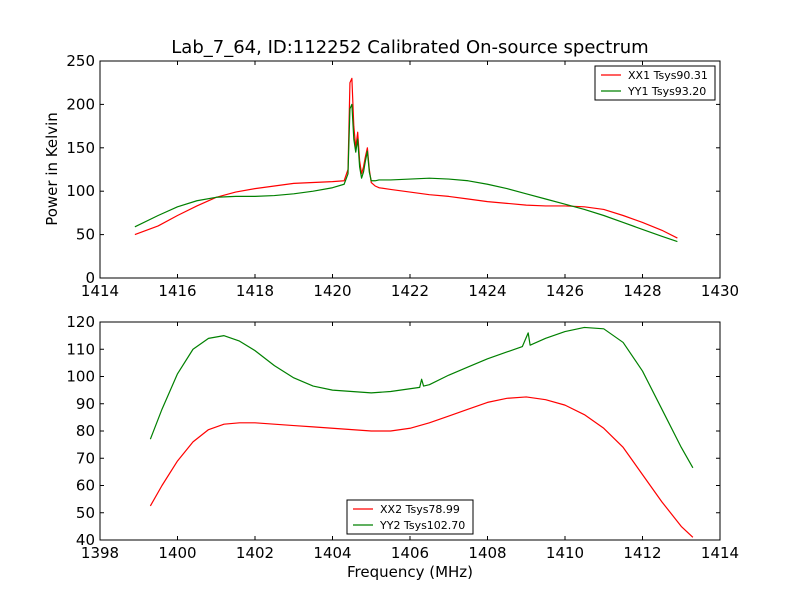 This screenshot has width=800, height=600. Describe the element at coordinates (80, 148) in the screenshot. I see `y-tick-label: 150` at that location.